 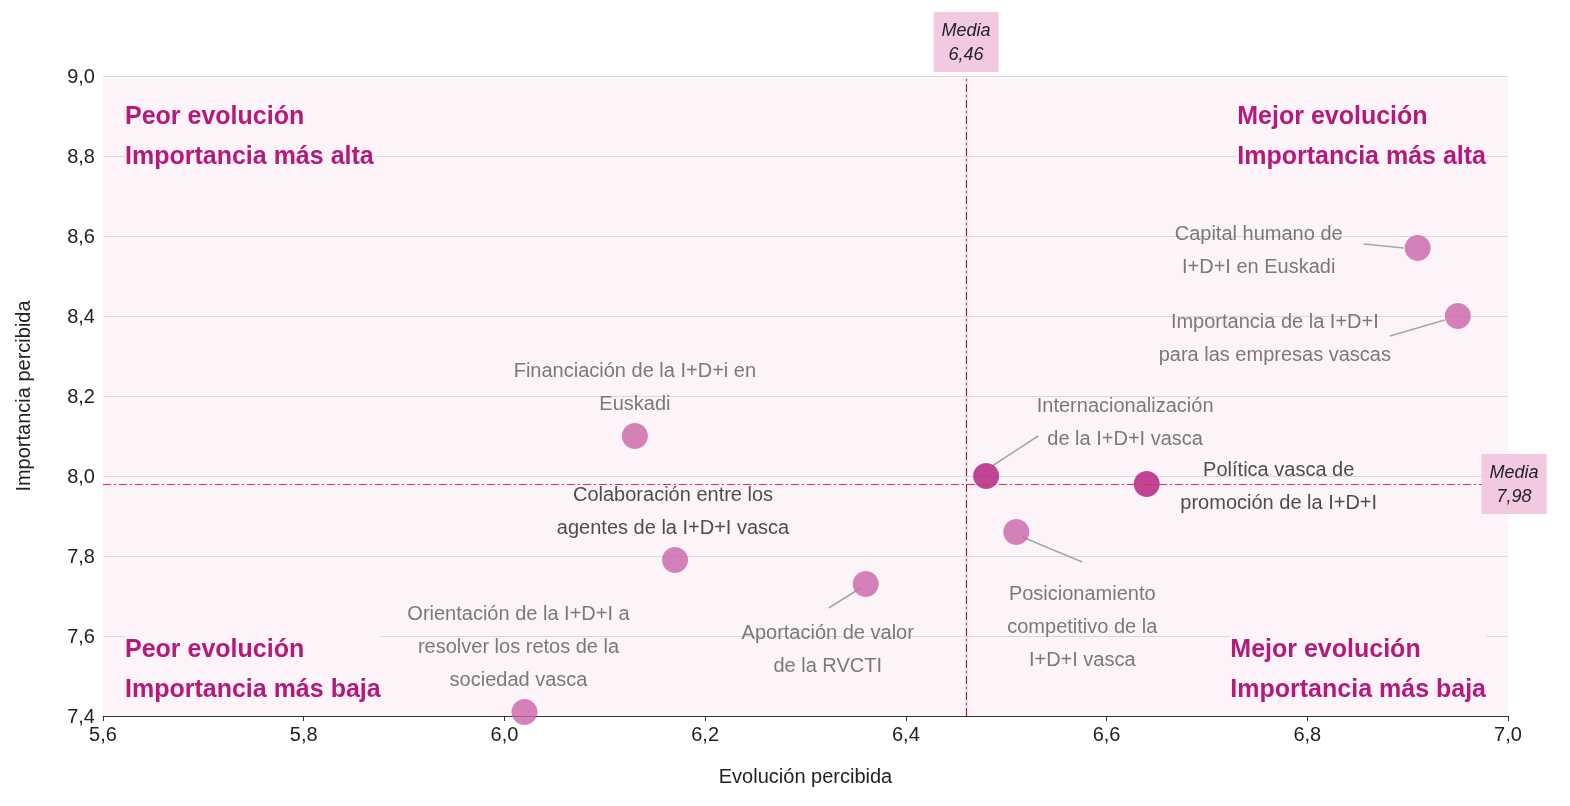 What do you see at coordinates (1508, 734) in the screenshot?
I see `x-tick-label: 7,0` at bounding box center [1508, 734].